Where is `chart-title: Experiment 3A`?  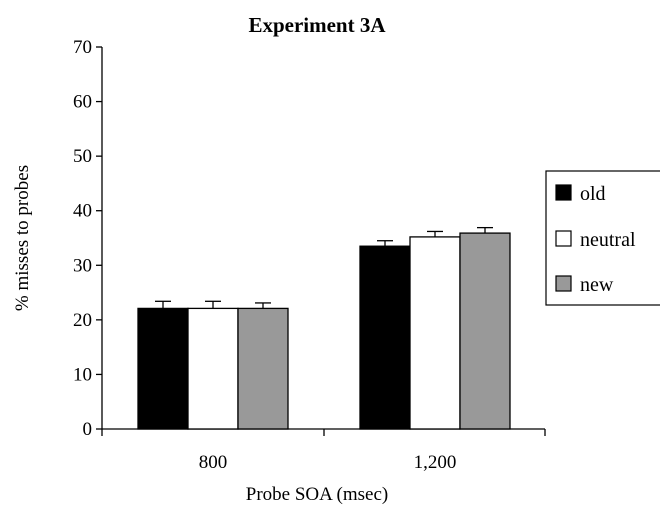 chart-title: Experiment 3A is located at coordinates (317, 25).